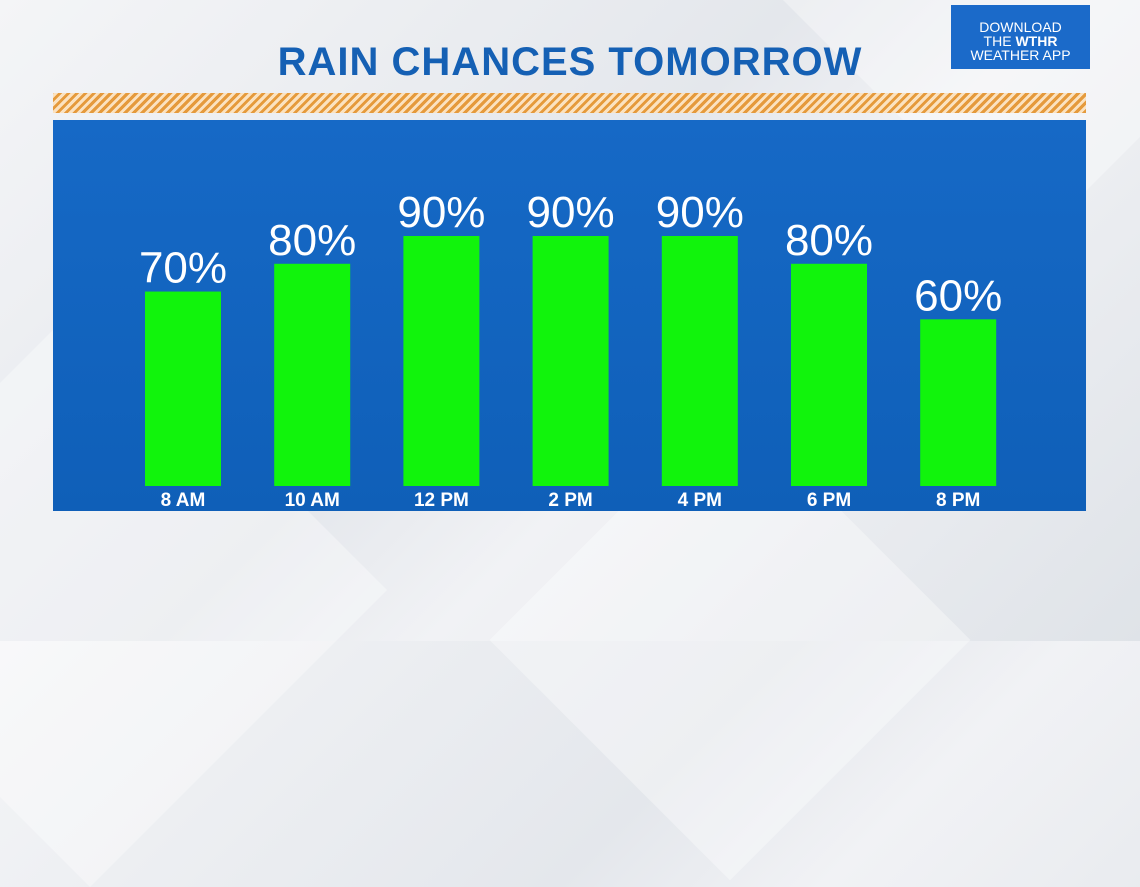 Image resolution: width=1140 pixels, height=887 pixels. I want to click on x-tick-label: 8 PM, so click(958, 500).